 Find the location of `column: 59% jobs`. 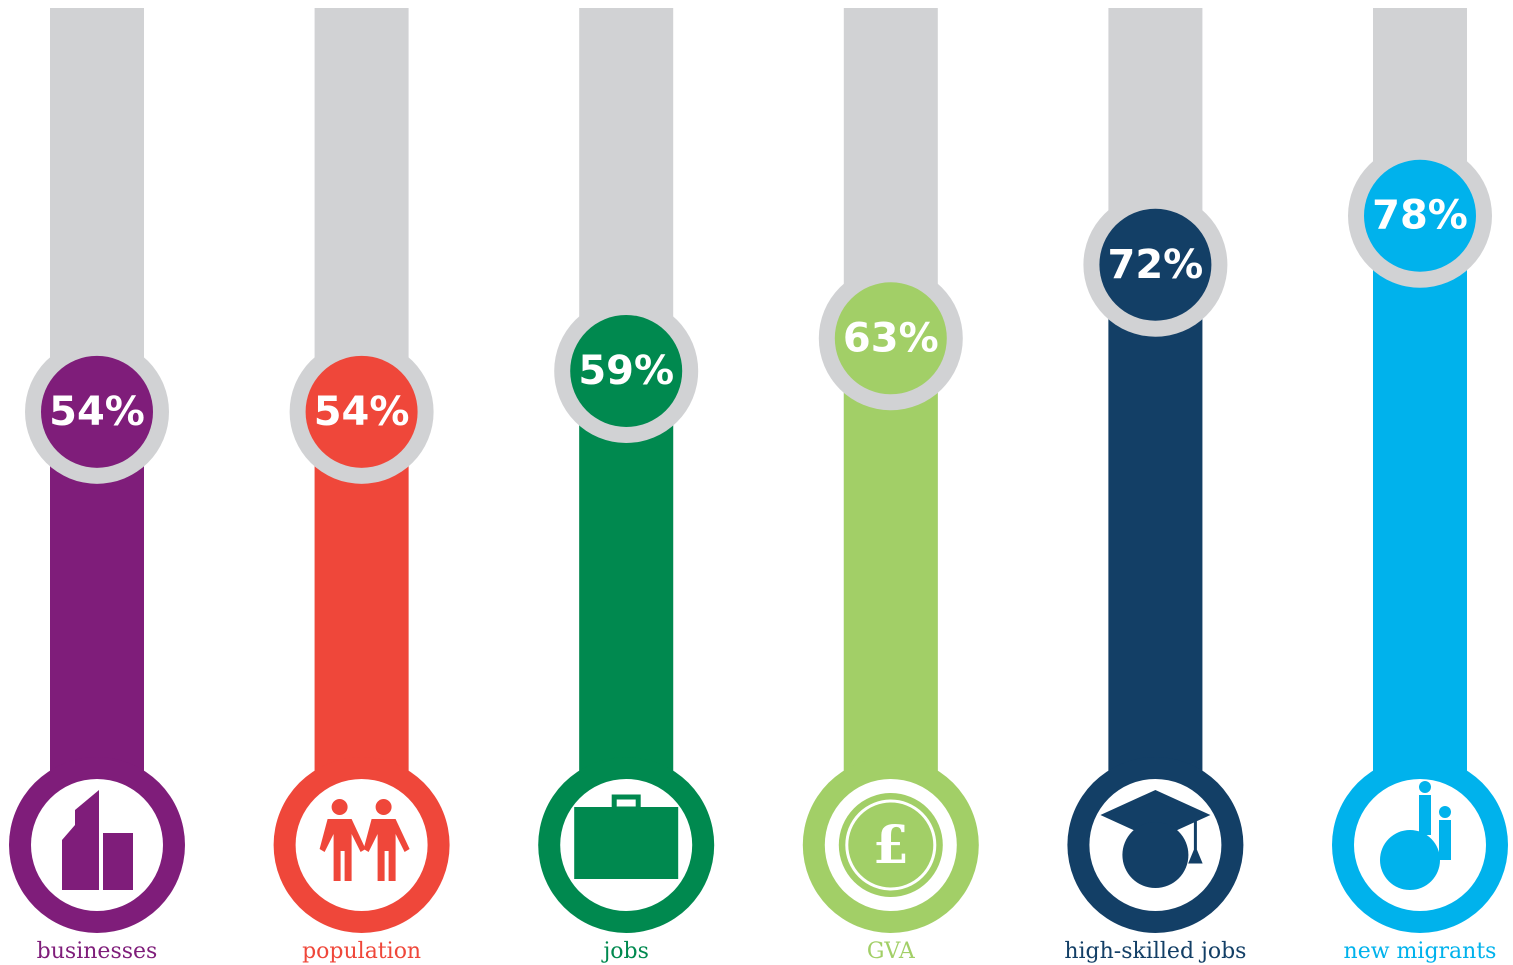

column: 59% jobs is located at coordinates (626, 486).